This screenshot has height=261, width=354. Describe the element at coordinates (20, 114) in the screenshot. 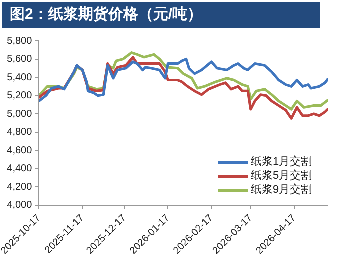

I see `y-tick-label: 5,000` at that location.